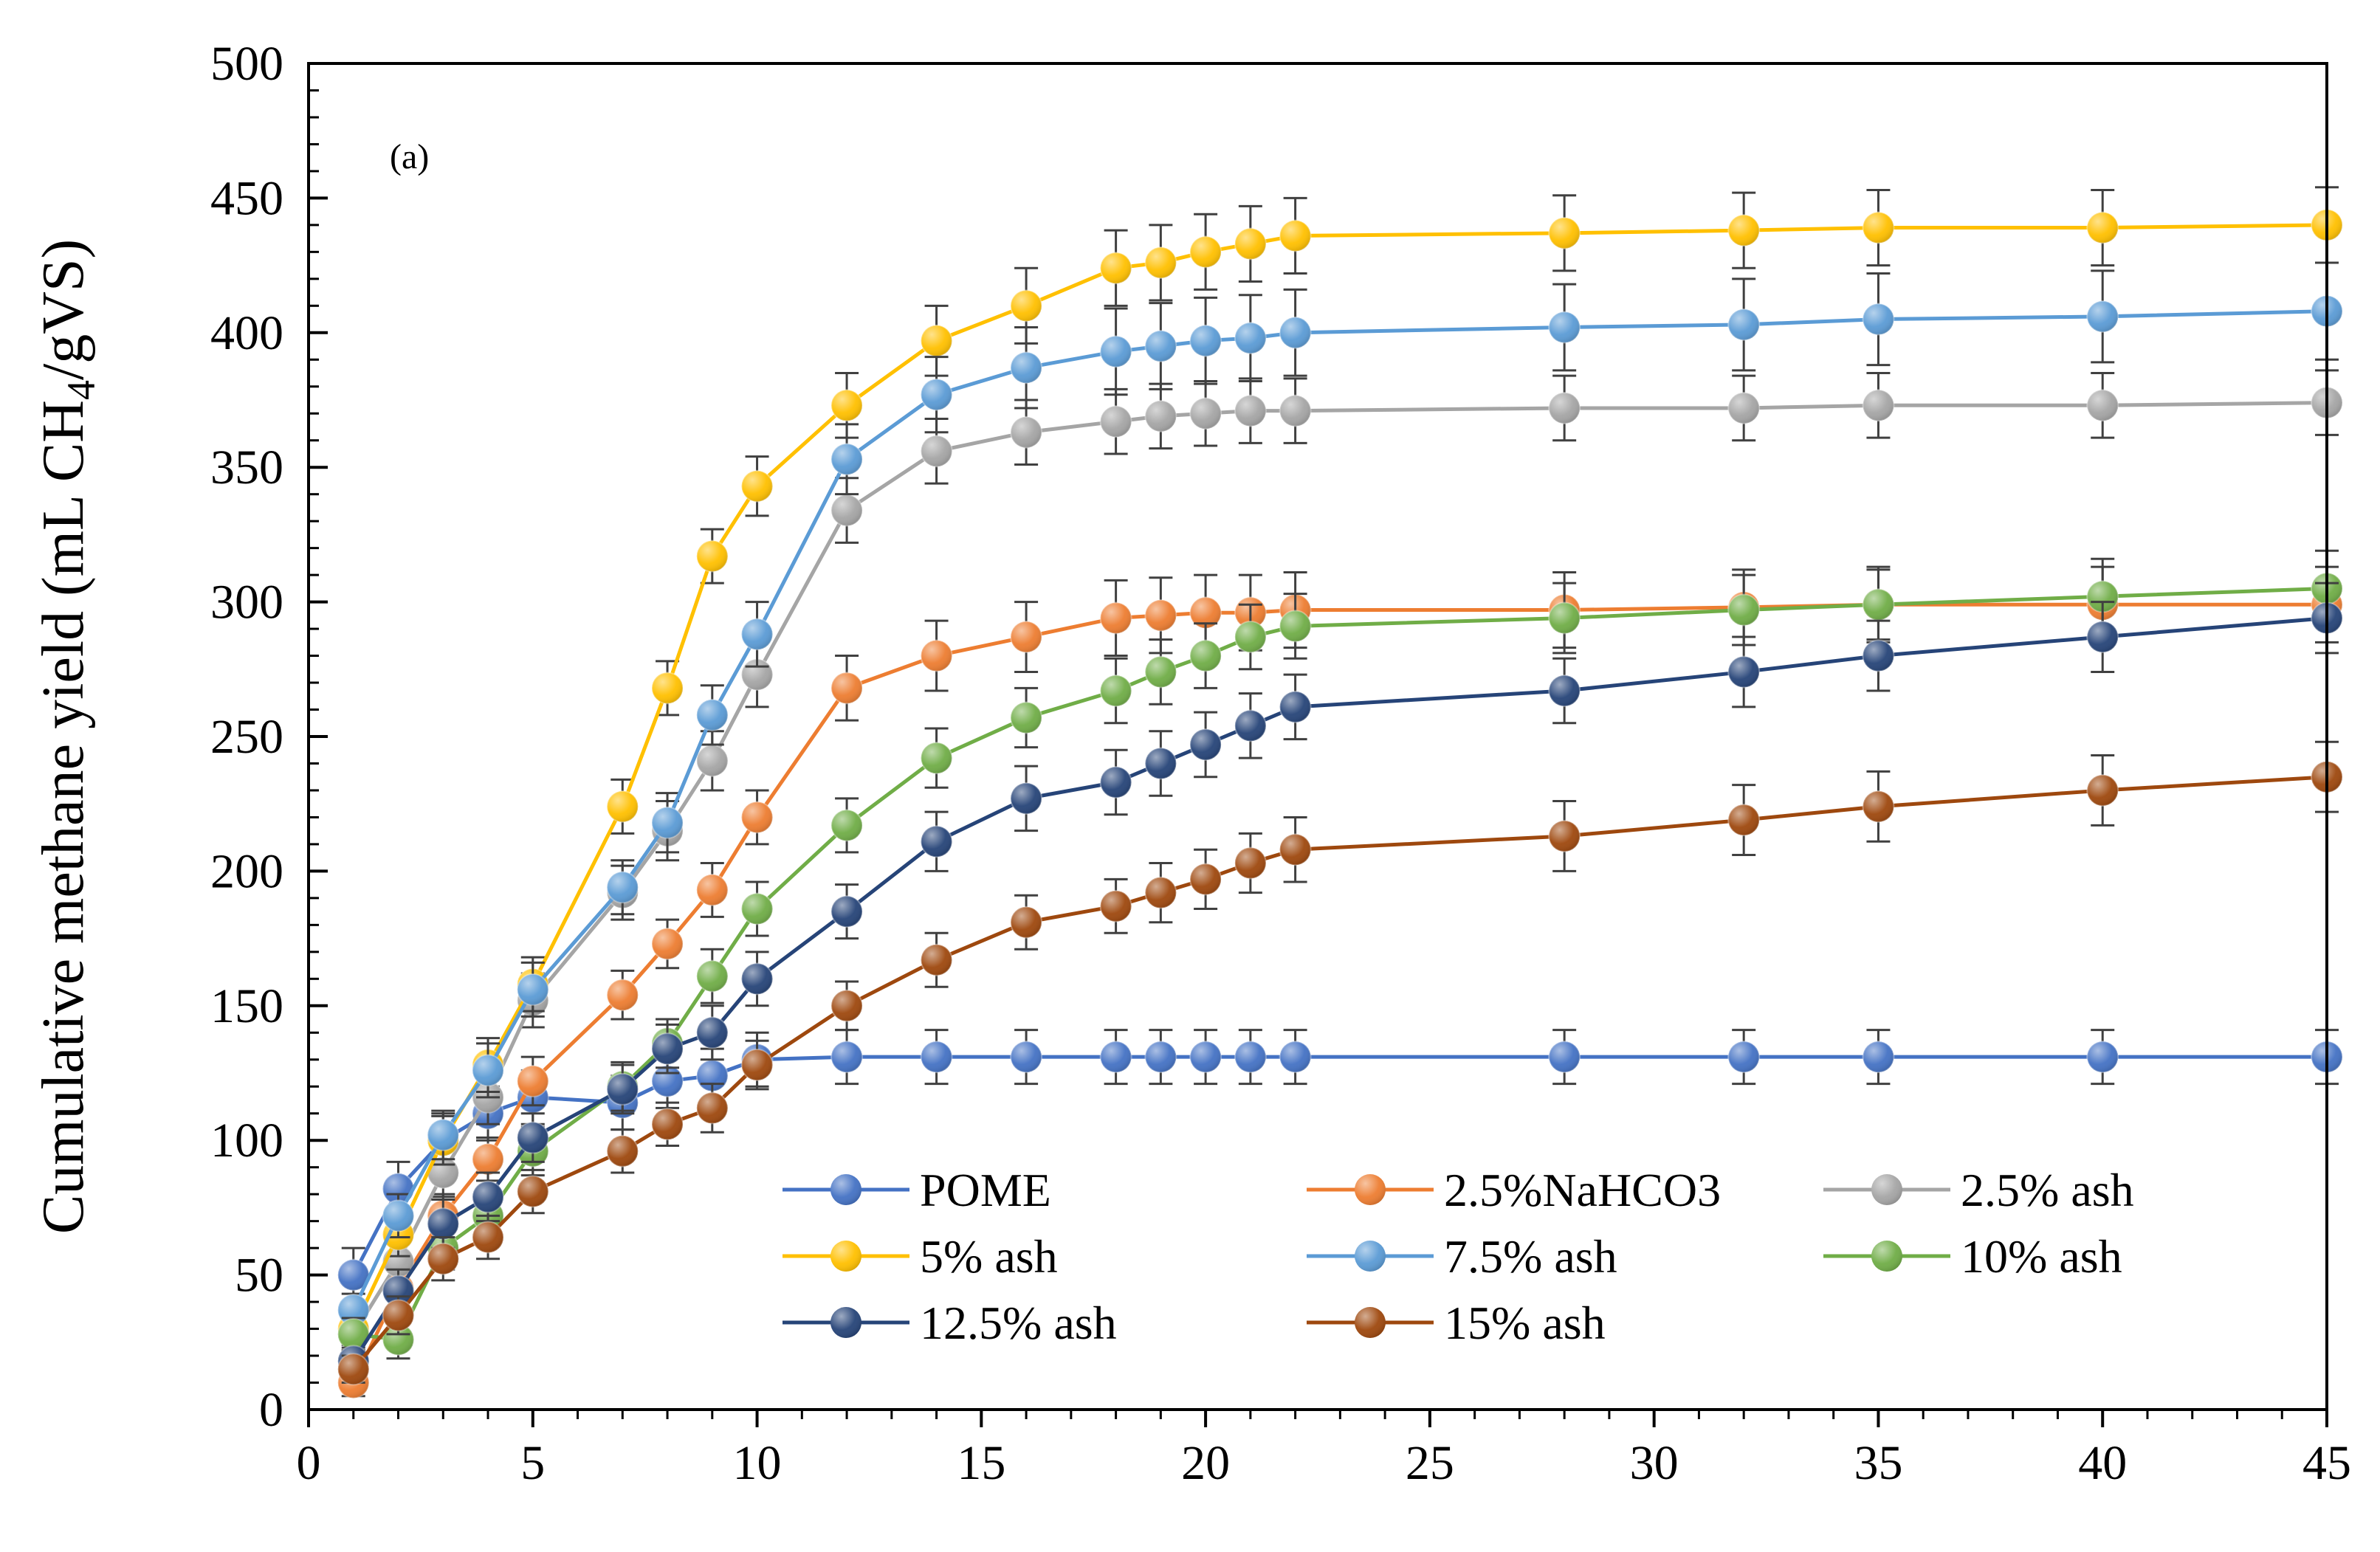 Image resolution: width=2380 pixels, height=1552 pixels. Describe the element at coordinates (1430, 1463) in the screenshot. I see `x-tick-label: 25` at that location.